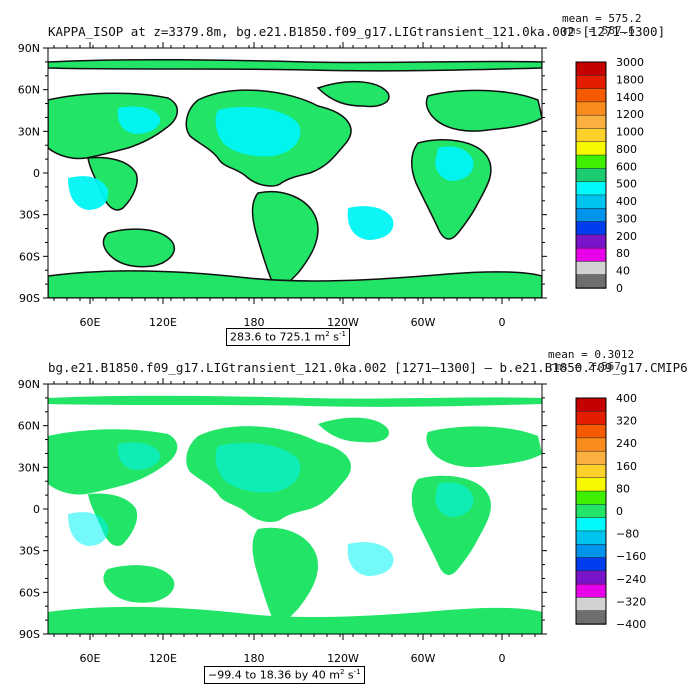 The image size is (700, 700). Describe the element at coordinates (278, 337) in the screenshot. I see `top-range-text: 283.6 to 725.1 m` at that location.